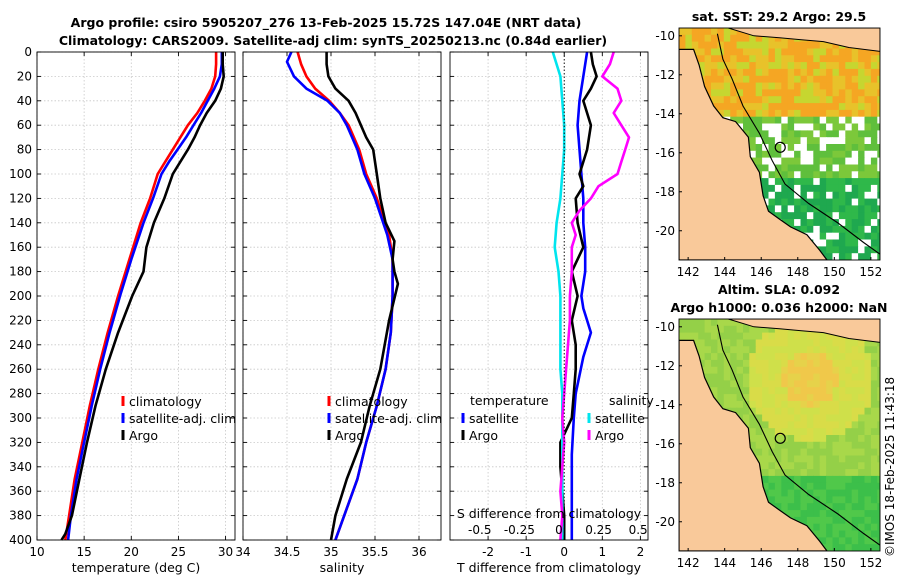 This screenshot has height=580, width=900. What do you see at coordinates (494, 418) in the screenshot?
I see `legend-label: satellite` at bounding box center [494, 418].